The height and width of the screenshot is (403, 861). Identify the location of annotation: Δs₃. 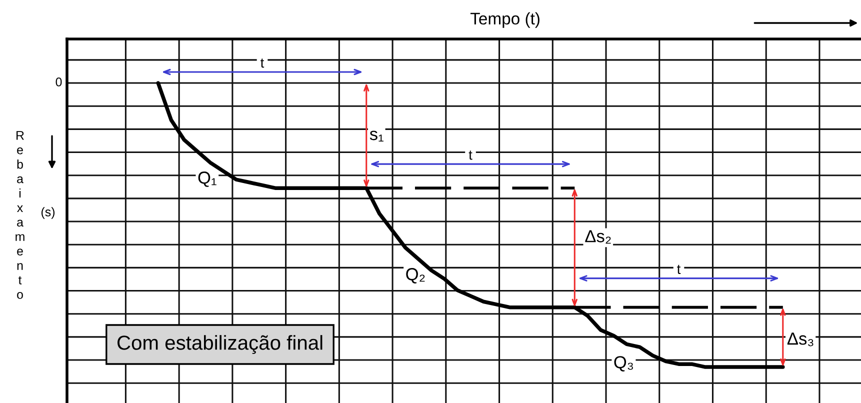
(800, 339).